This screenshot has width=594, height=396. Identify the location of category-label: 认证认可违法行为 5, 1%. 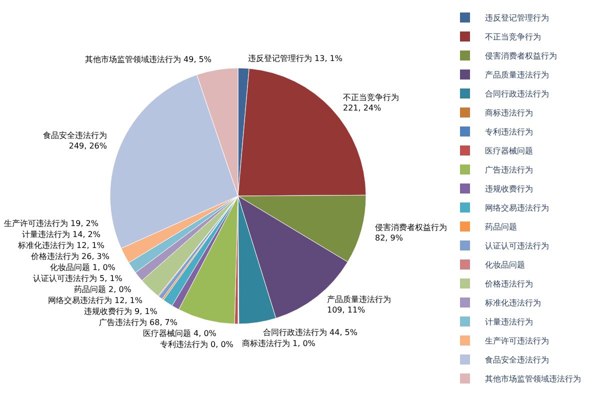
(77, 278).